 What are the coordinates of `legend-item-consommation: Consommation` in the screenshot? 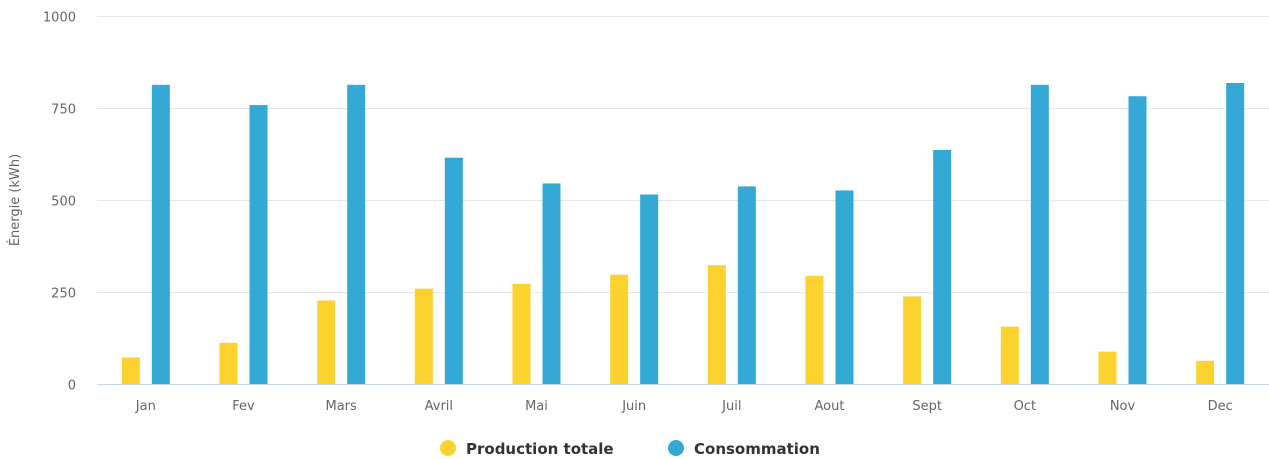 It's located at (744, 449).